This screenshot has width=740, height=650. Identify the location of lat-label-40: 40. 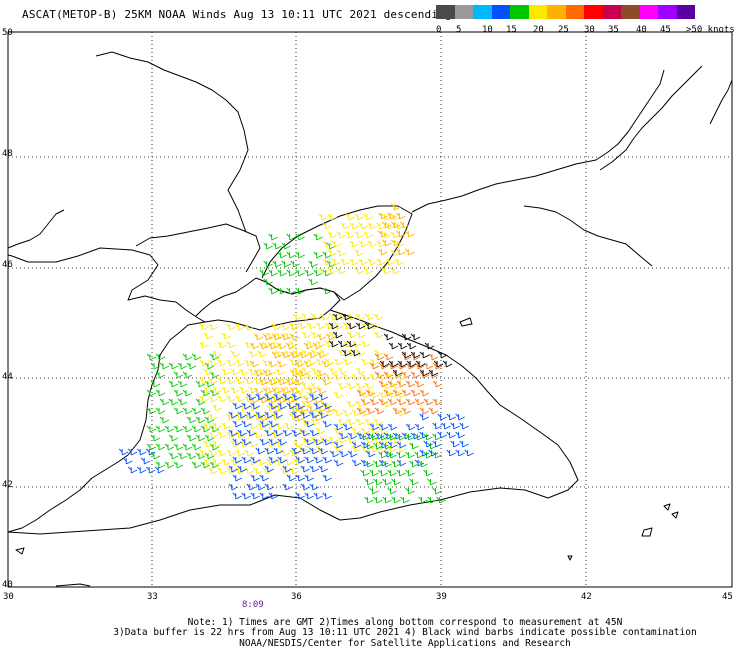
(7, 585).